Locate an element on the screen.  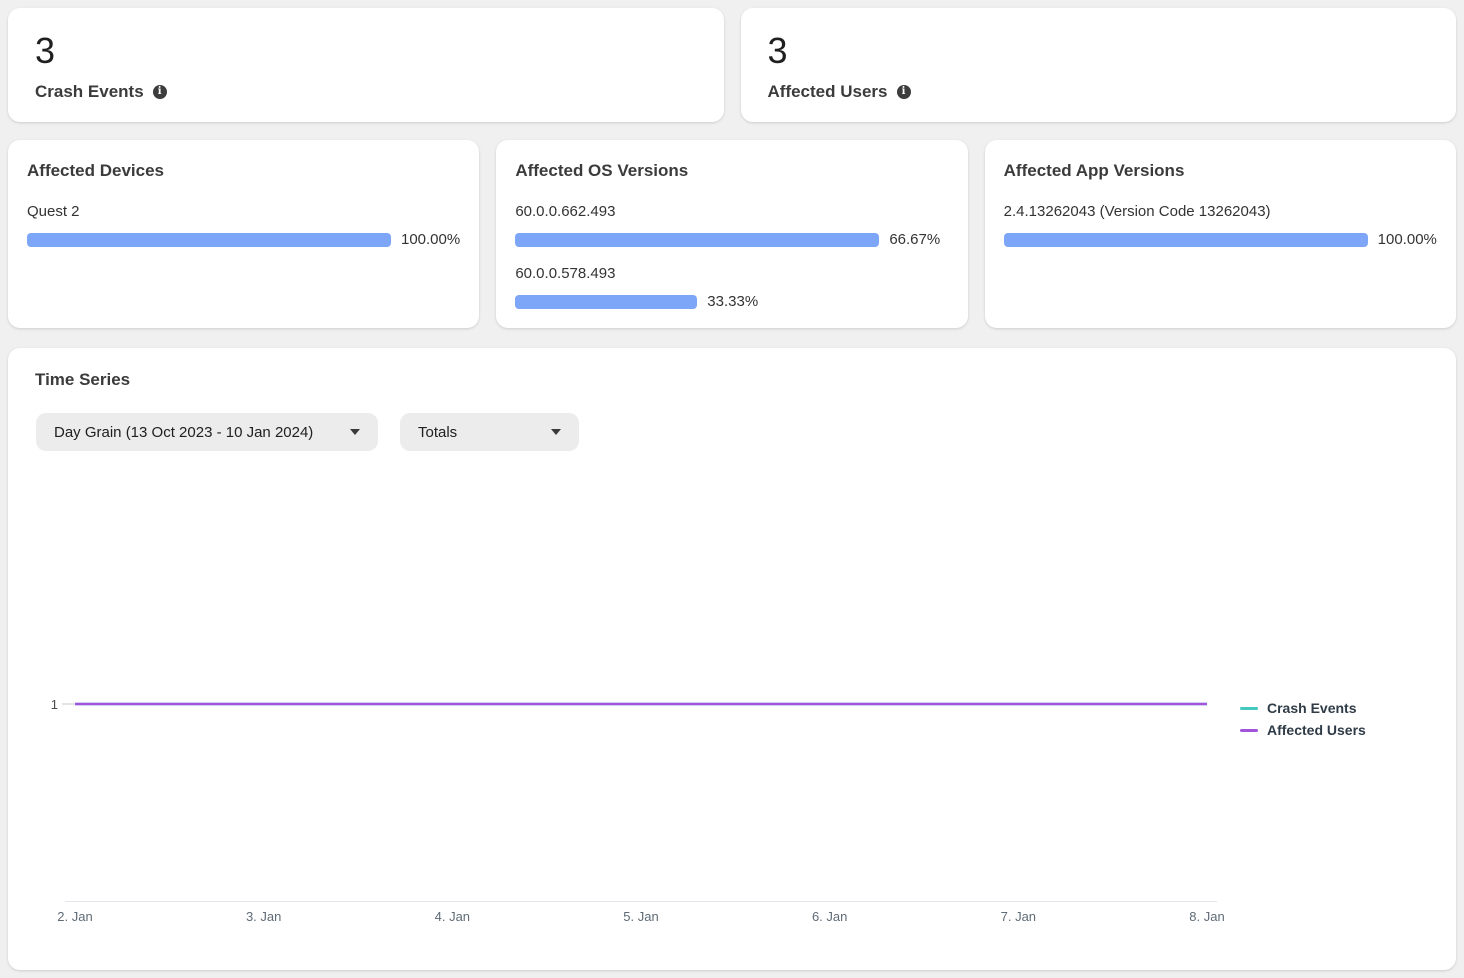
bar-label: Quest 2 is located at coordinates (53, 211).